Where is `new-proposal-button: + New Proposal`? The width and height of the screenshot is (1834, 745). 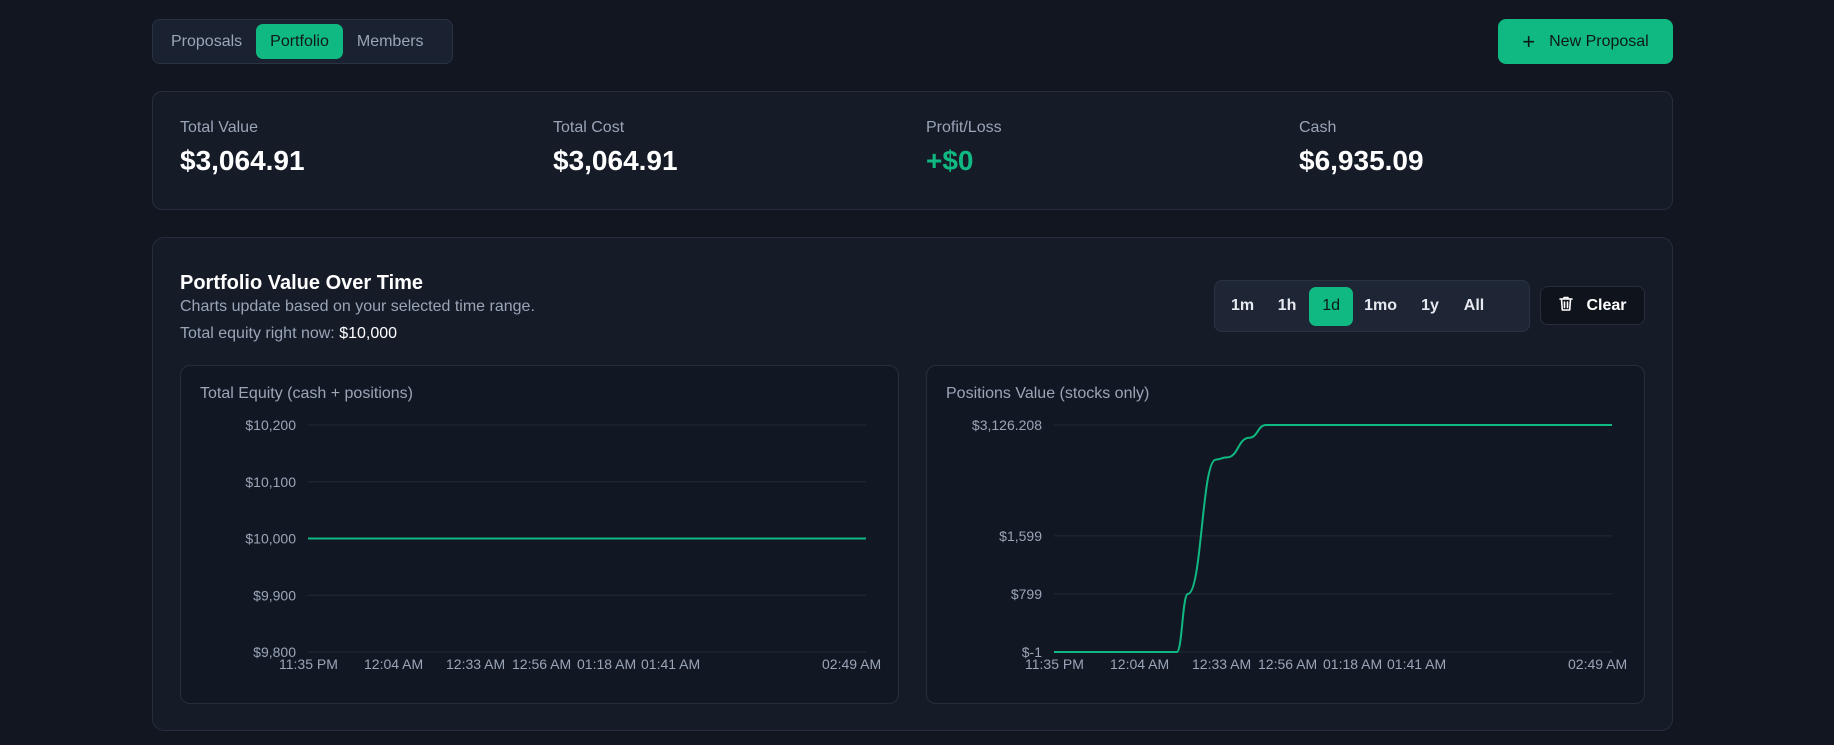 new-proposal-button: + New Proposal is located at coordinates (1585, 41).